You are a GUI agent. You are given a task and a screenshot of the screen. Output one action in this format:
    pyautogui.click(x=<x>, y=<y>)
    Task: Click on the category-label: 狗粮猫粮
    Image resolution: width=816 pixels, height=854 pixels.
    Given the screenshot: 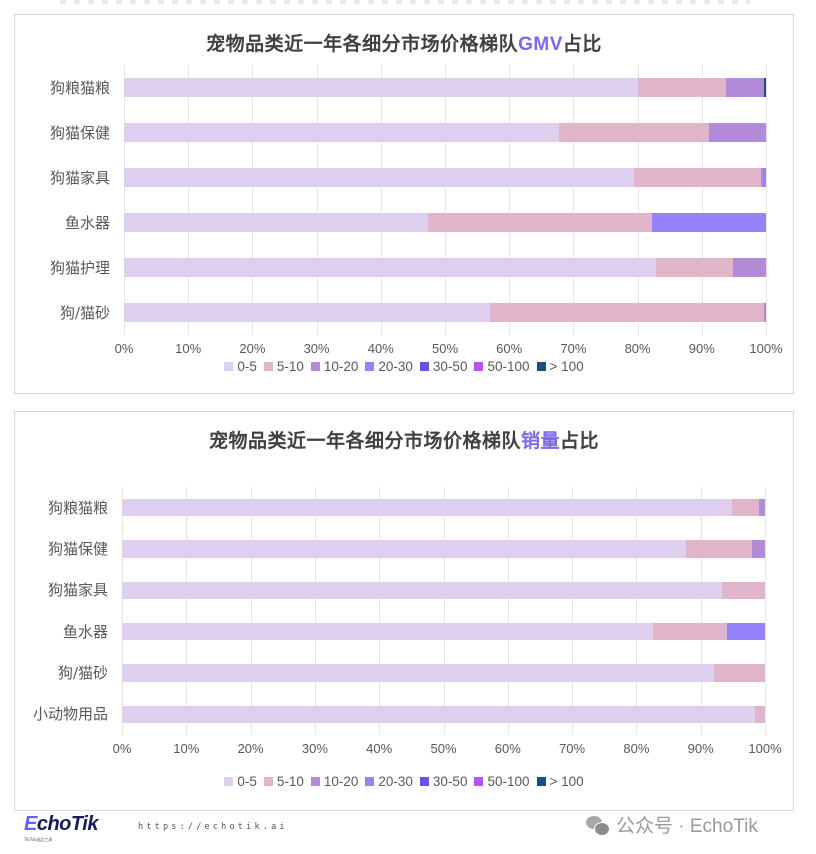 What is the action you would take?
    pyautogui.click(x=79, y=87)
    